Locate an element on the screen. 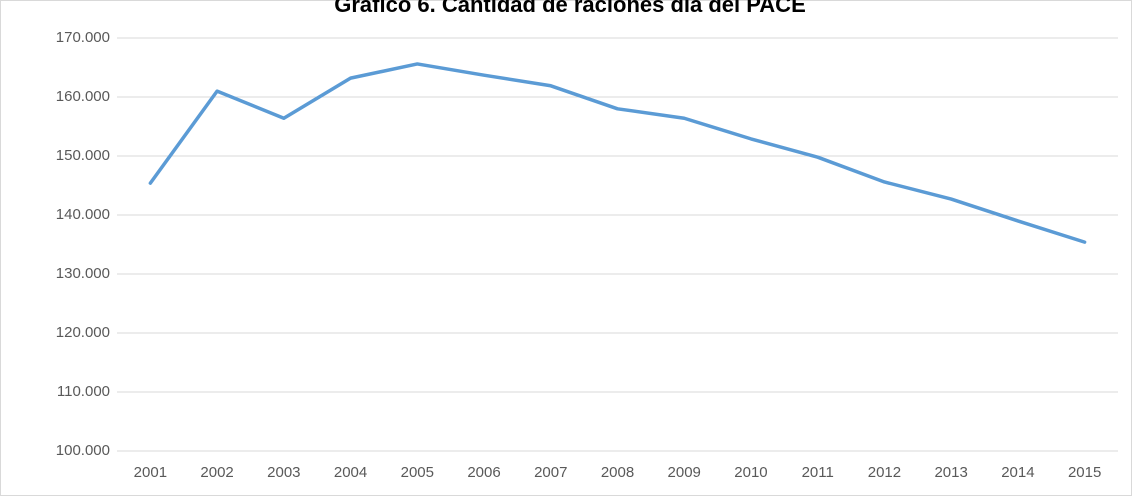 The height and width of the screenshot is (497, 1133). x-tick-label: 2006 is located at coordinates (483, 472).